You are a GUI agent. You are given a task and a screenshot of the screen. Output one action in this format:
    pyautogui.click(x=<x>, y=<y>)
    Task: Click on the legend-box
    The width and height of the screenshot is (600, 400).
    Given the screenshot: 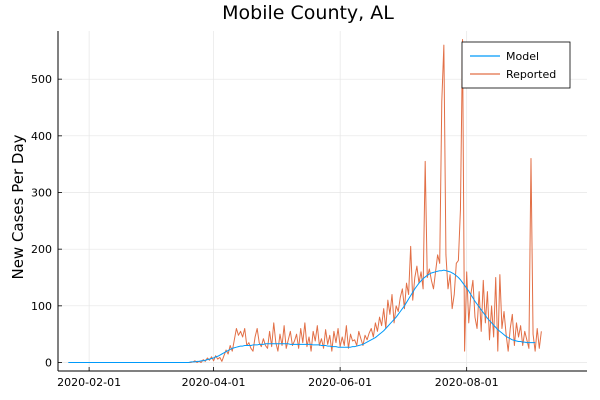 What is the action you would take?
    pyautogui.click(x=516, y=65)
    